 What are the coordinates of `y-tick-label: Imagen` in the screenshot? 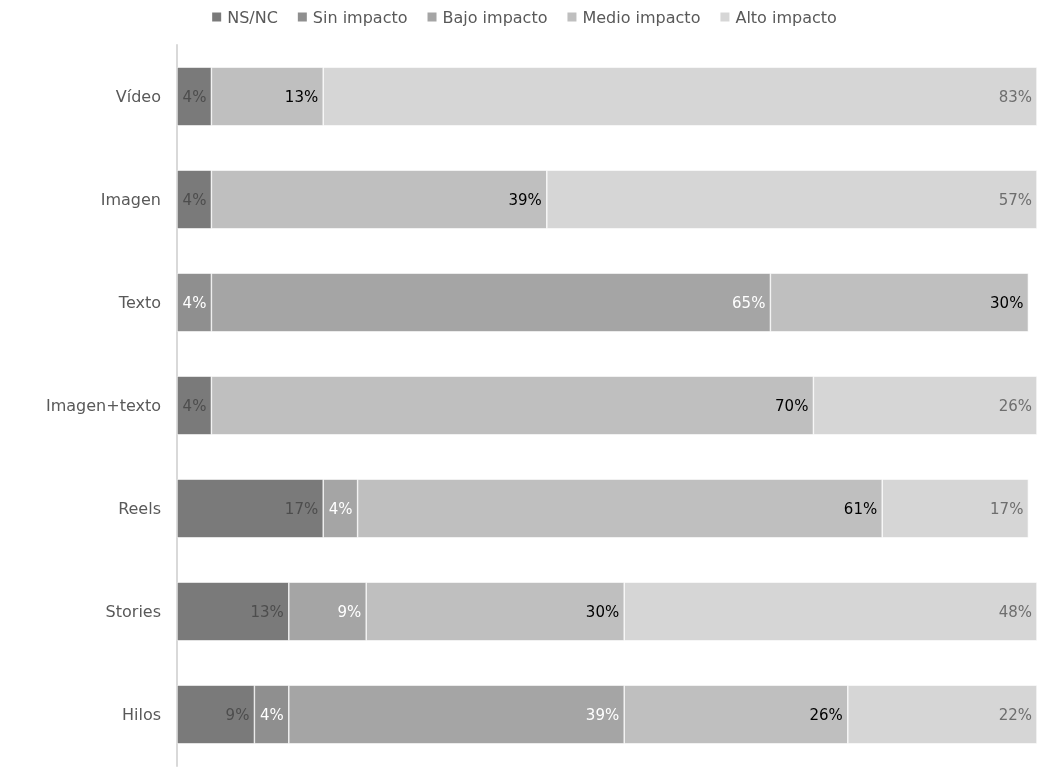 It's located at (130, 199).